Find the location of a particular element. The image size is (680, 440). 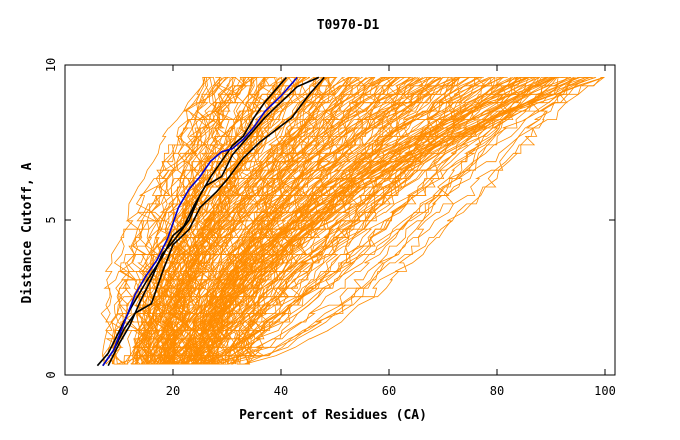

x-tick-label: 0 is located at coordinates (64, 391).